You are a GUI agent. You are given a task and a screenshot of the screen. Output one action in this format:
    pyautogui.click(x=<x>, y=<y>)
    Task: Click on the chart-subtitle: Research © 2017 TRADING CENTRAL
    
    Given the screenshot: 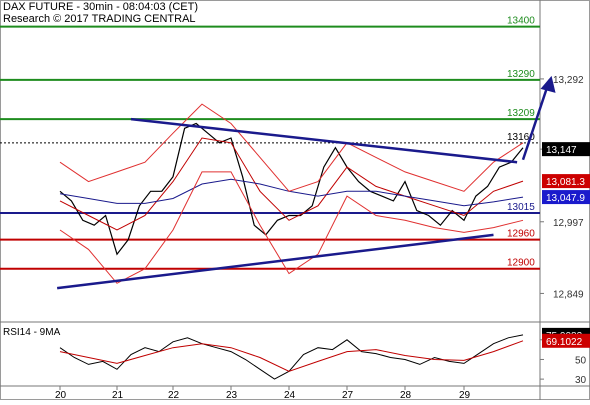 What is the action you would take?
    pyautogui.click(x=99, y=19)
    